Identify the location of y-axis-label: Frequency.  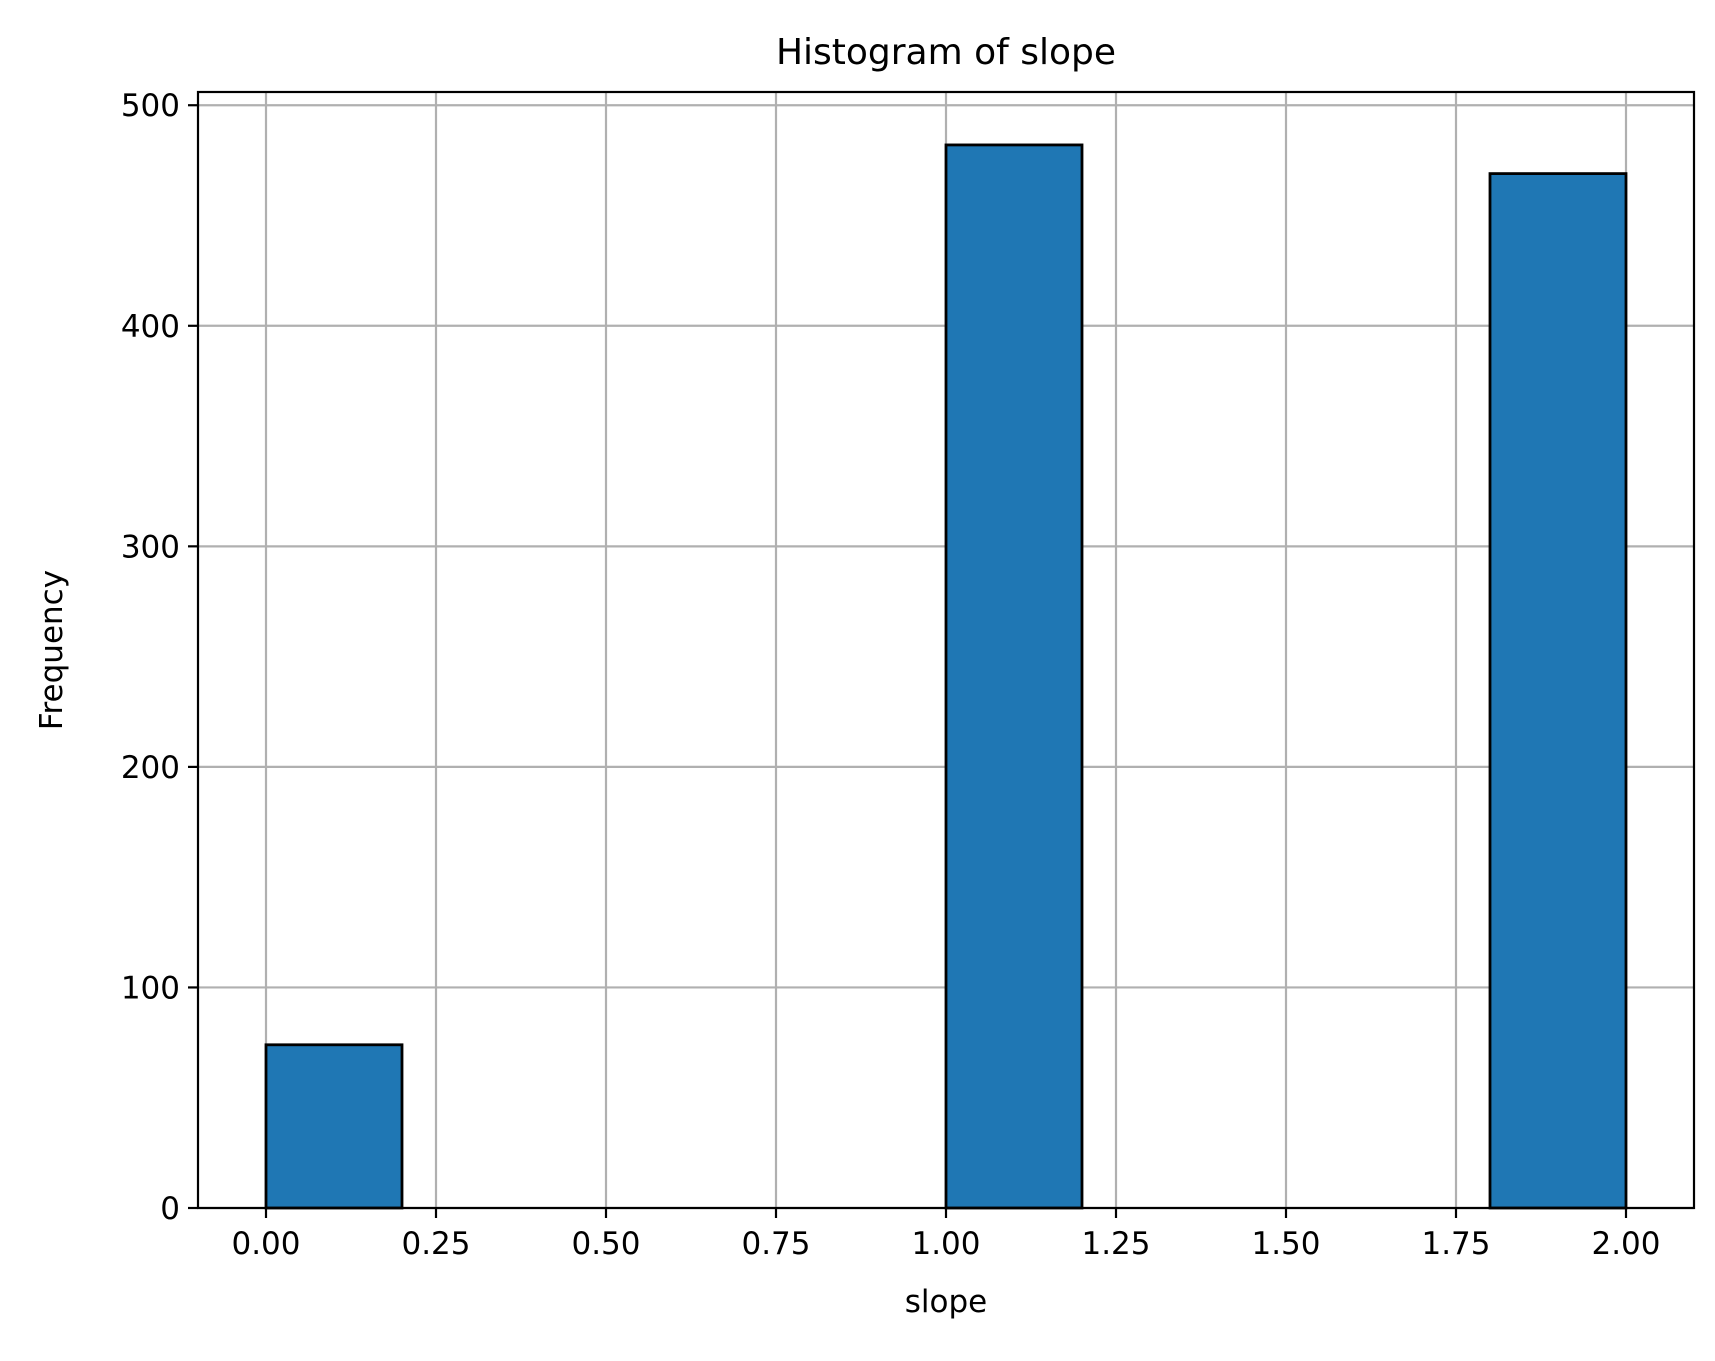
(52, 650).